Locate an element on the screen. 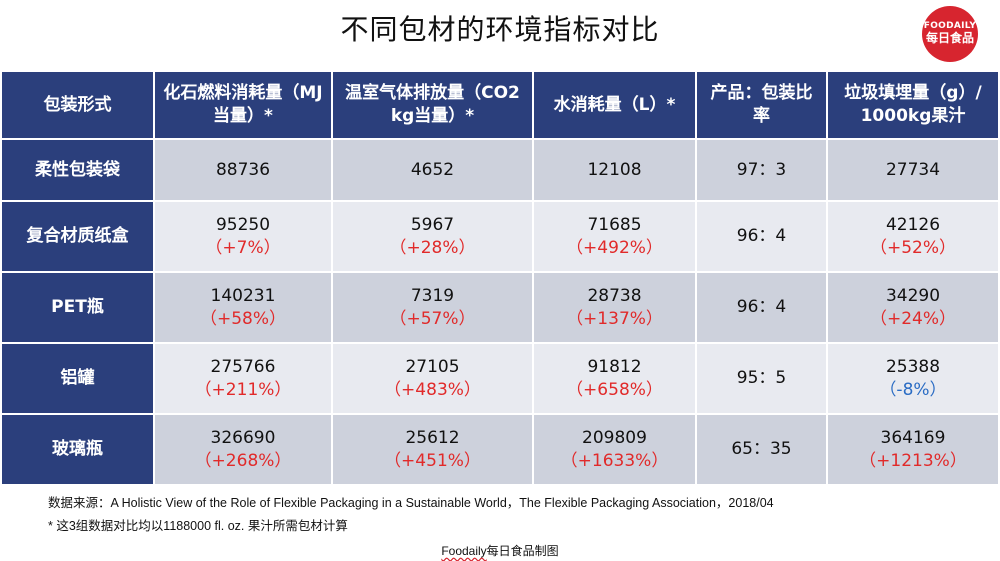  ghg-value: 4652 is located at coordinates (432, 169).